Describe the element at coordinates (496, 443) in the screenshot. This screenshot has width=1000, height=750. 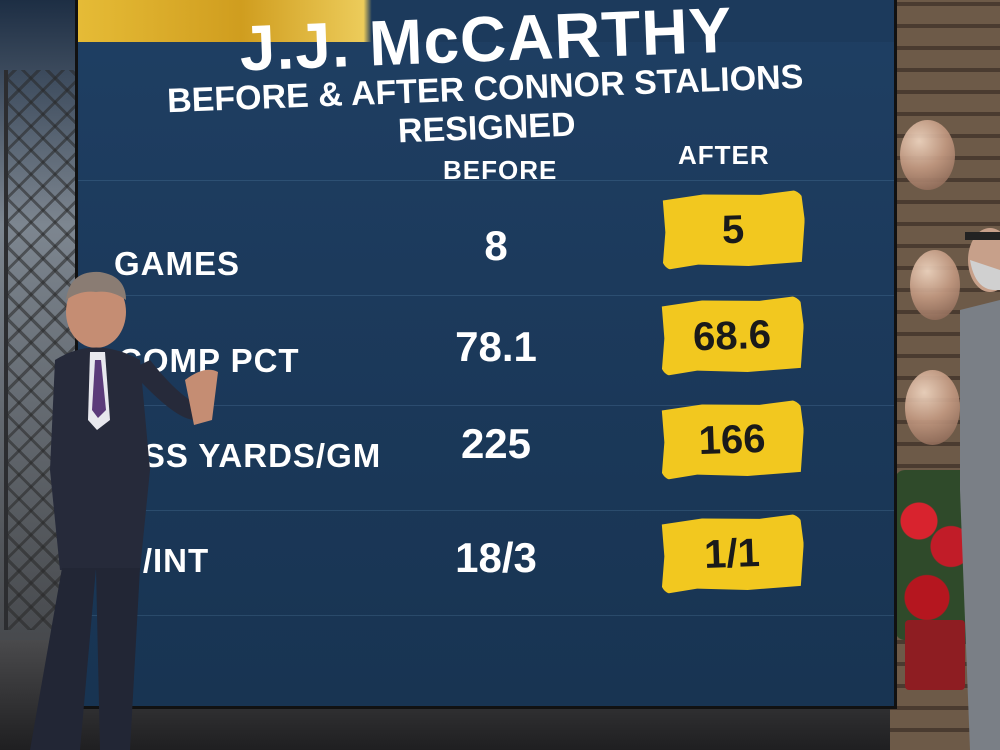
I see `before-value-pass-yards: 225` at that location.